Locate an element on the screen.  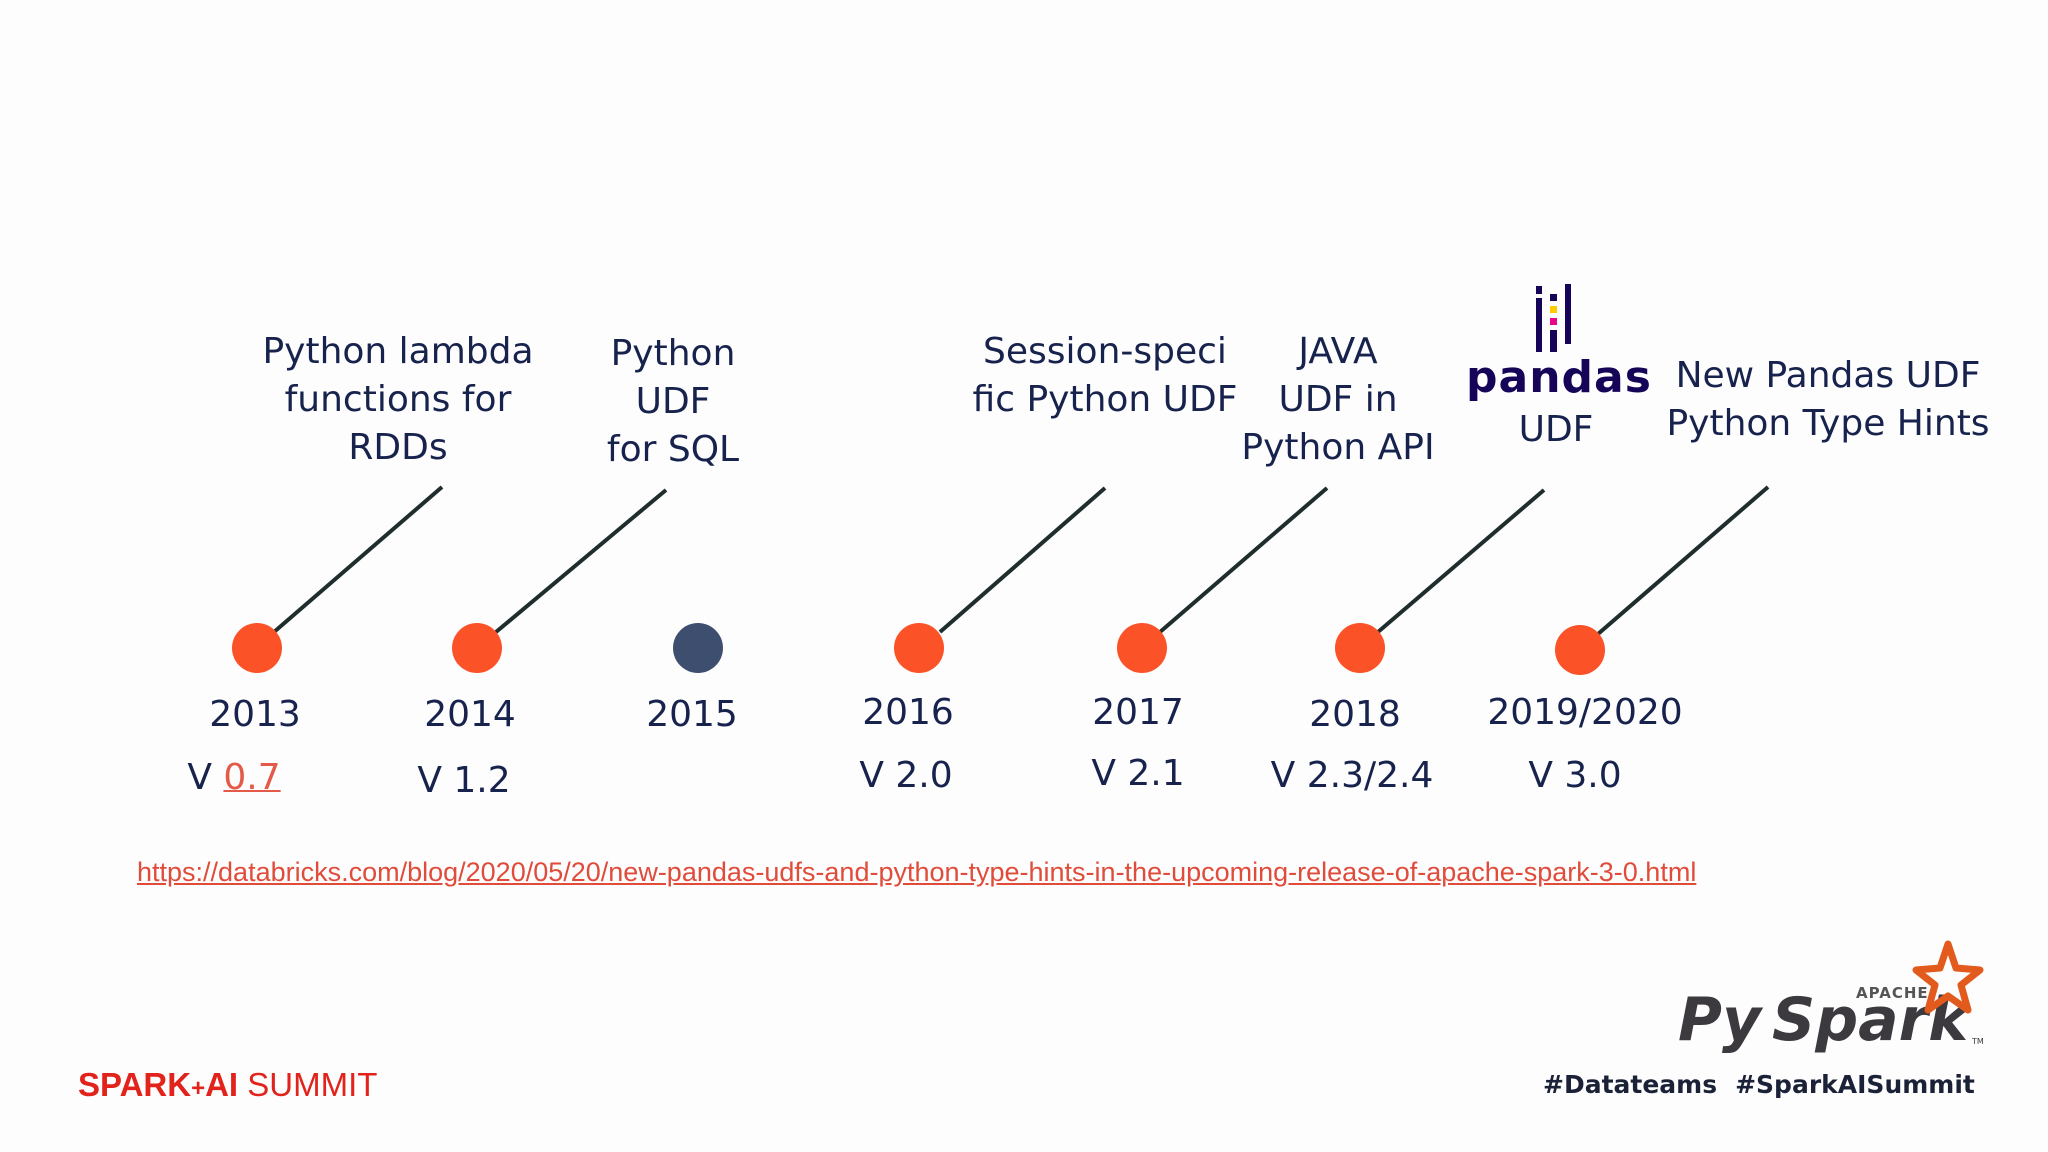
version-2019-2020: V 3.0 is located at coordinates (1575, 775).